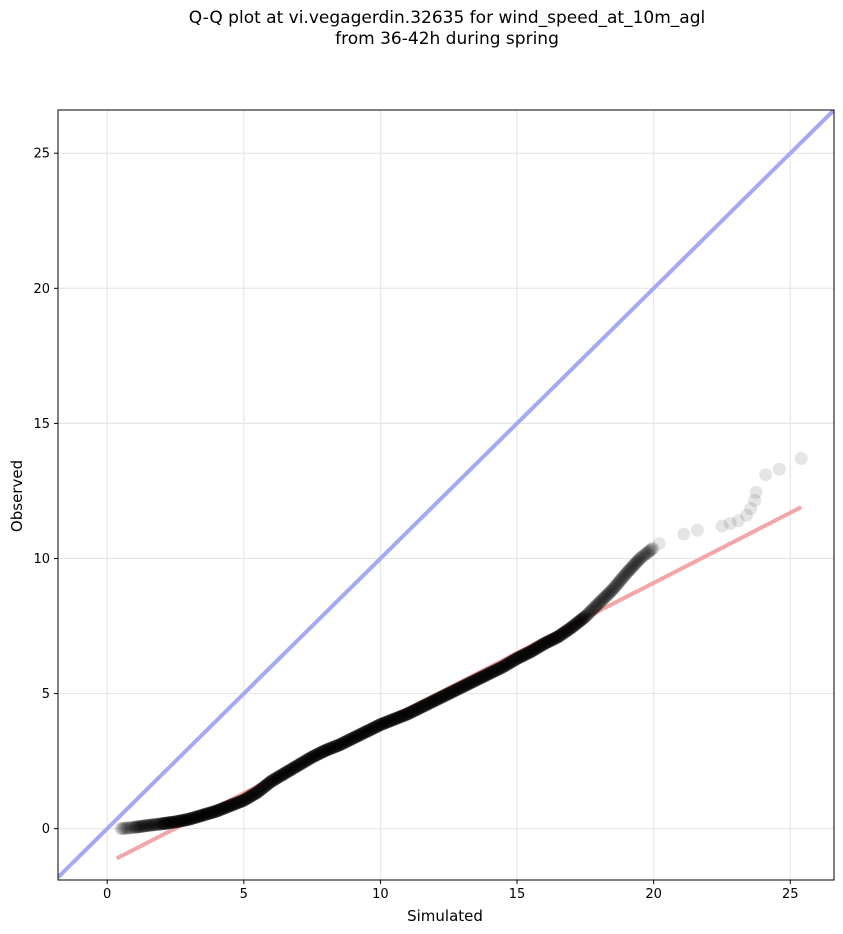 Image resolution: width=843 pixels, height=934 pixels. Describe the element at coordinates (41, 289) in the screenshot. I see `y-tick-label: 20` at that location.